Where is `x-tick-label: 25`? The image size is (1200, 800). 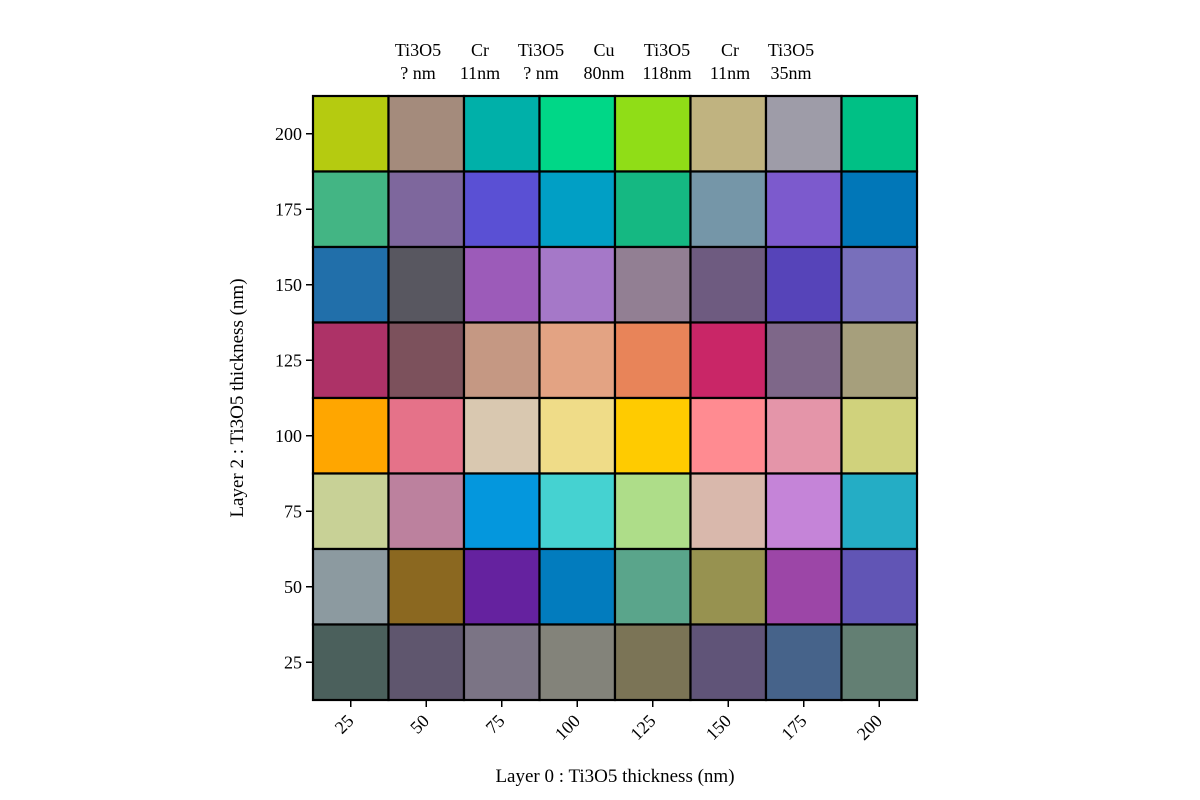
x-tick-label: 25 is located at coordinates (344, 724).